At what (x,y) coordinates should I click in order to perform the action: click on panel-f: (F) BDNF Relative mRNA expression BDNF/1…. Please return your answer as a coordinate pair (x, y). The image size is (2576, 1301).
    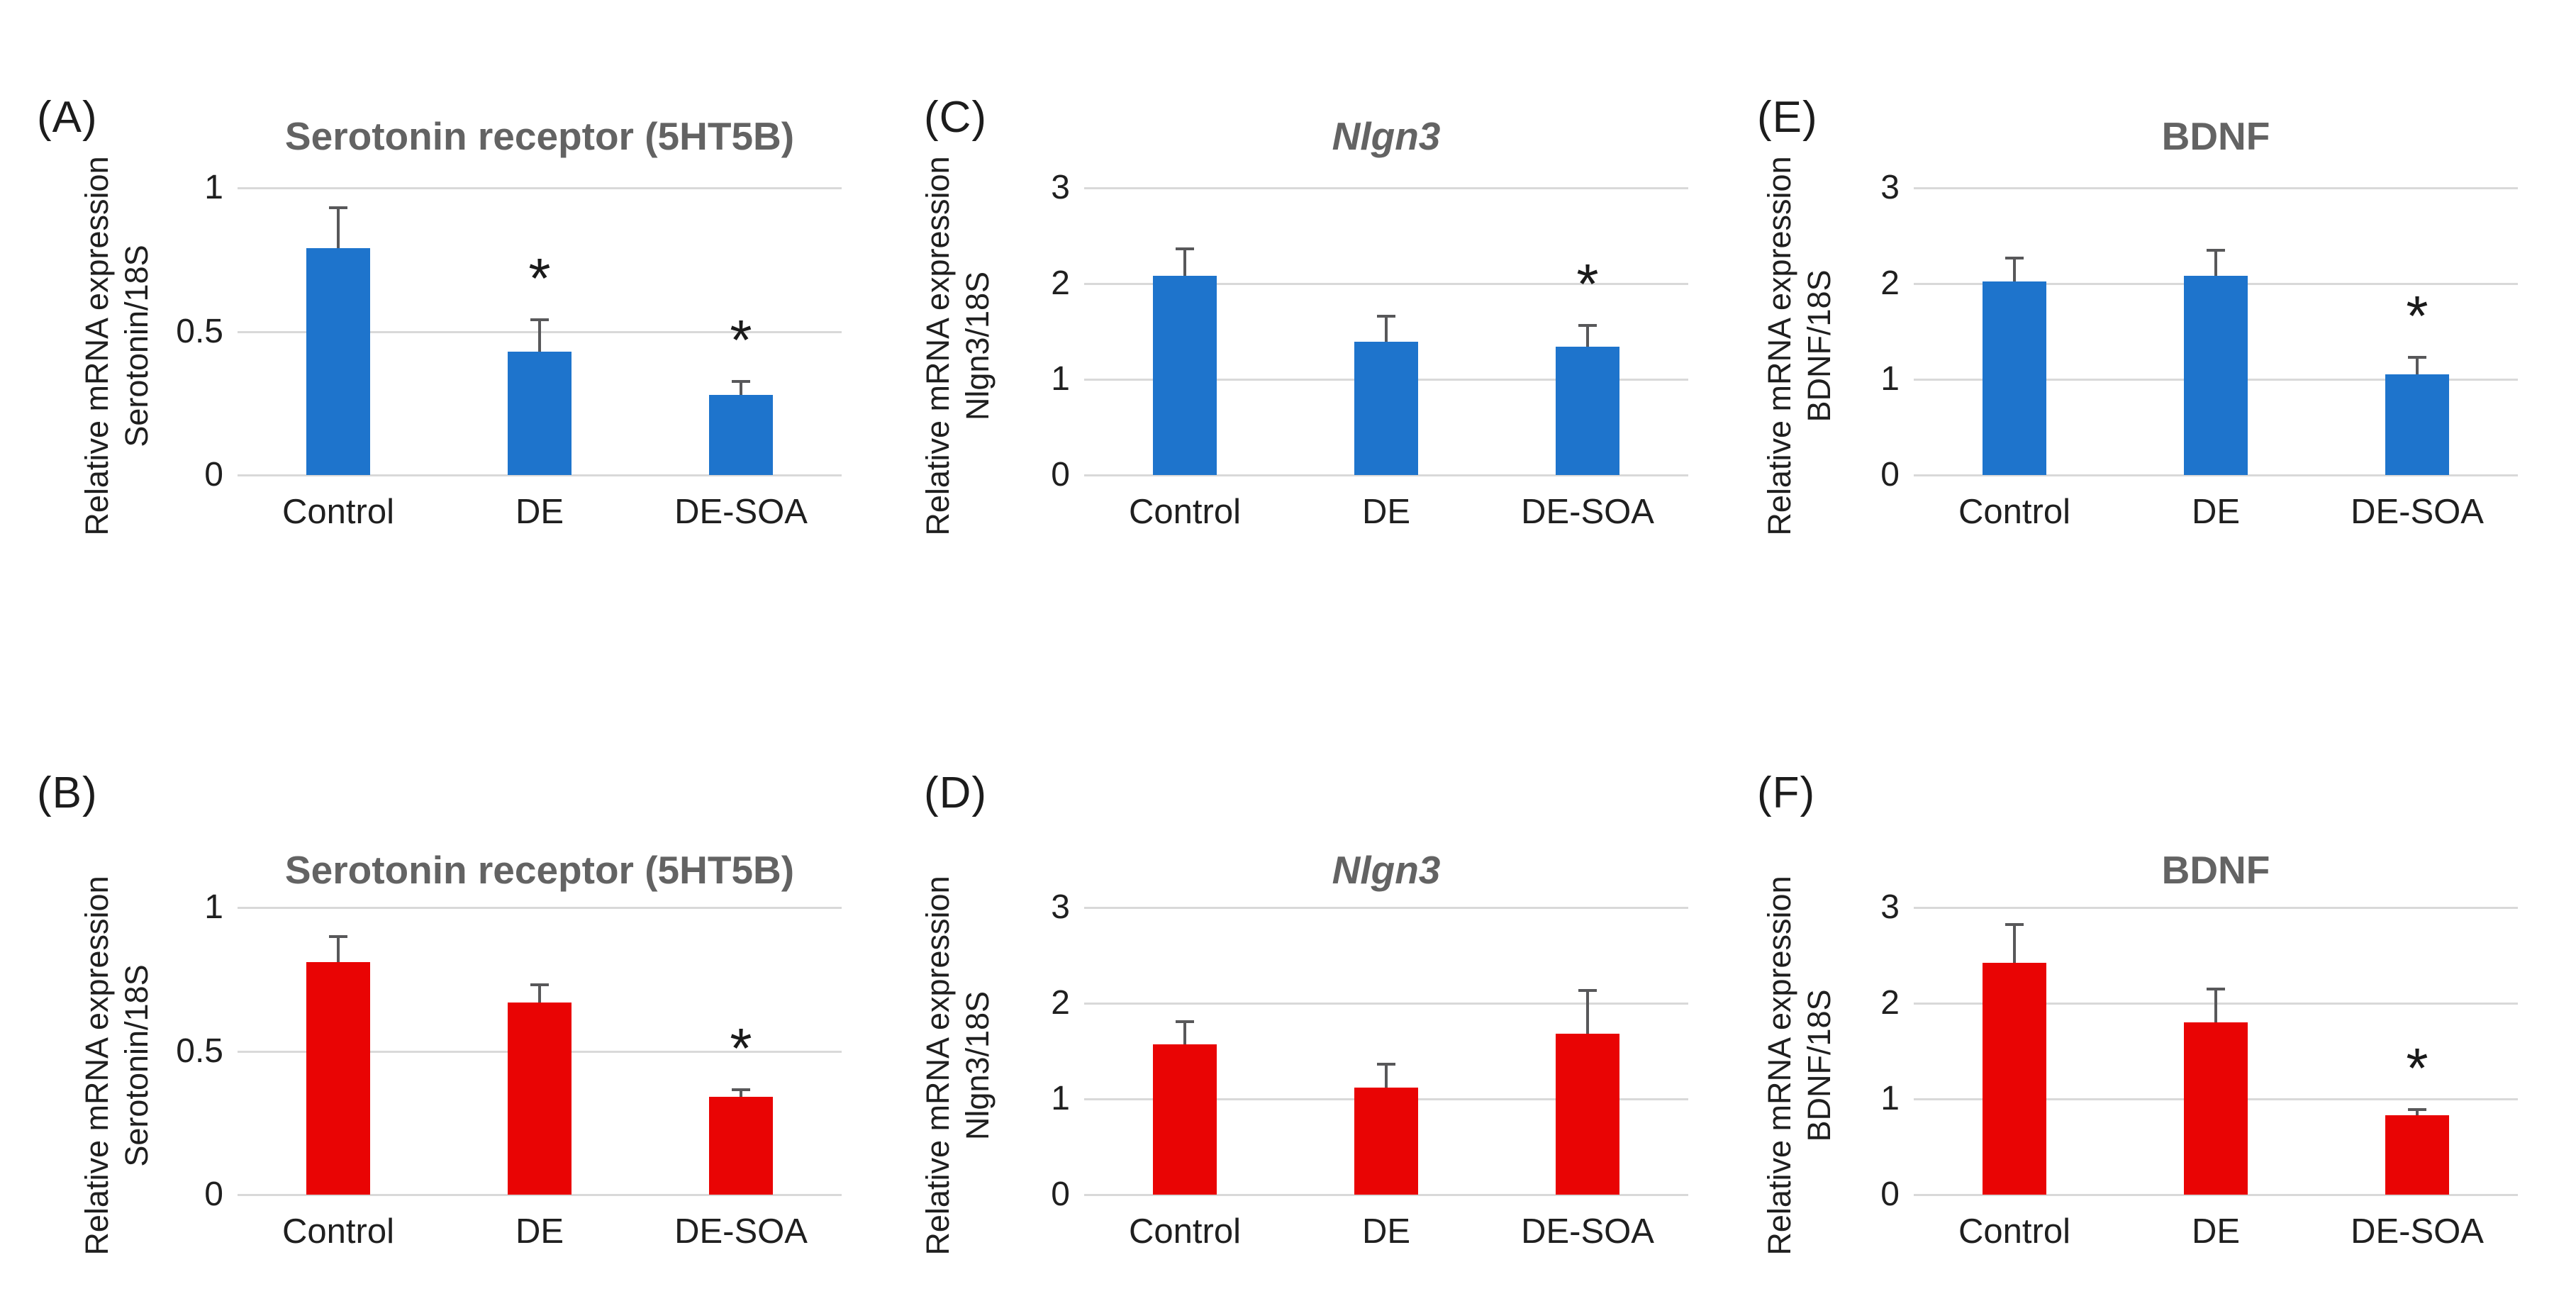
    Looking at the image, I should click on (2154, 1021).